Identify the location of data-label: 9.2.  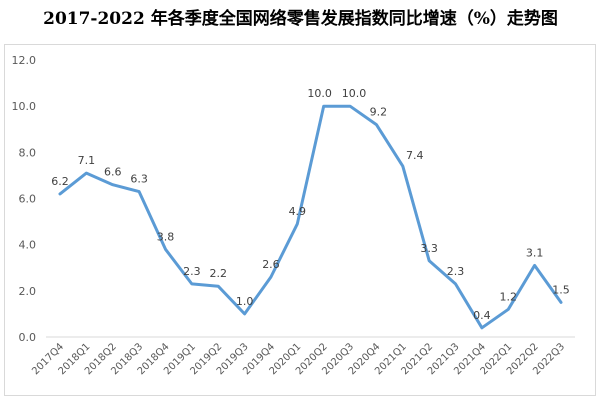
(379, 112).